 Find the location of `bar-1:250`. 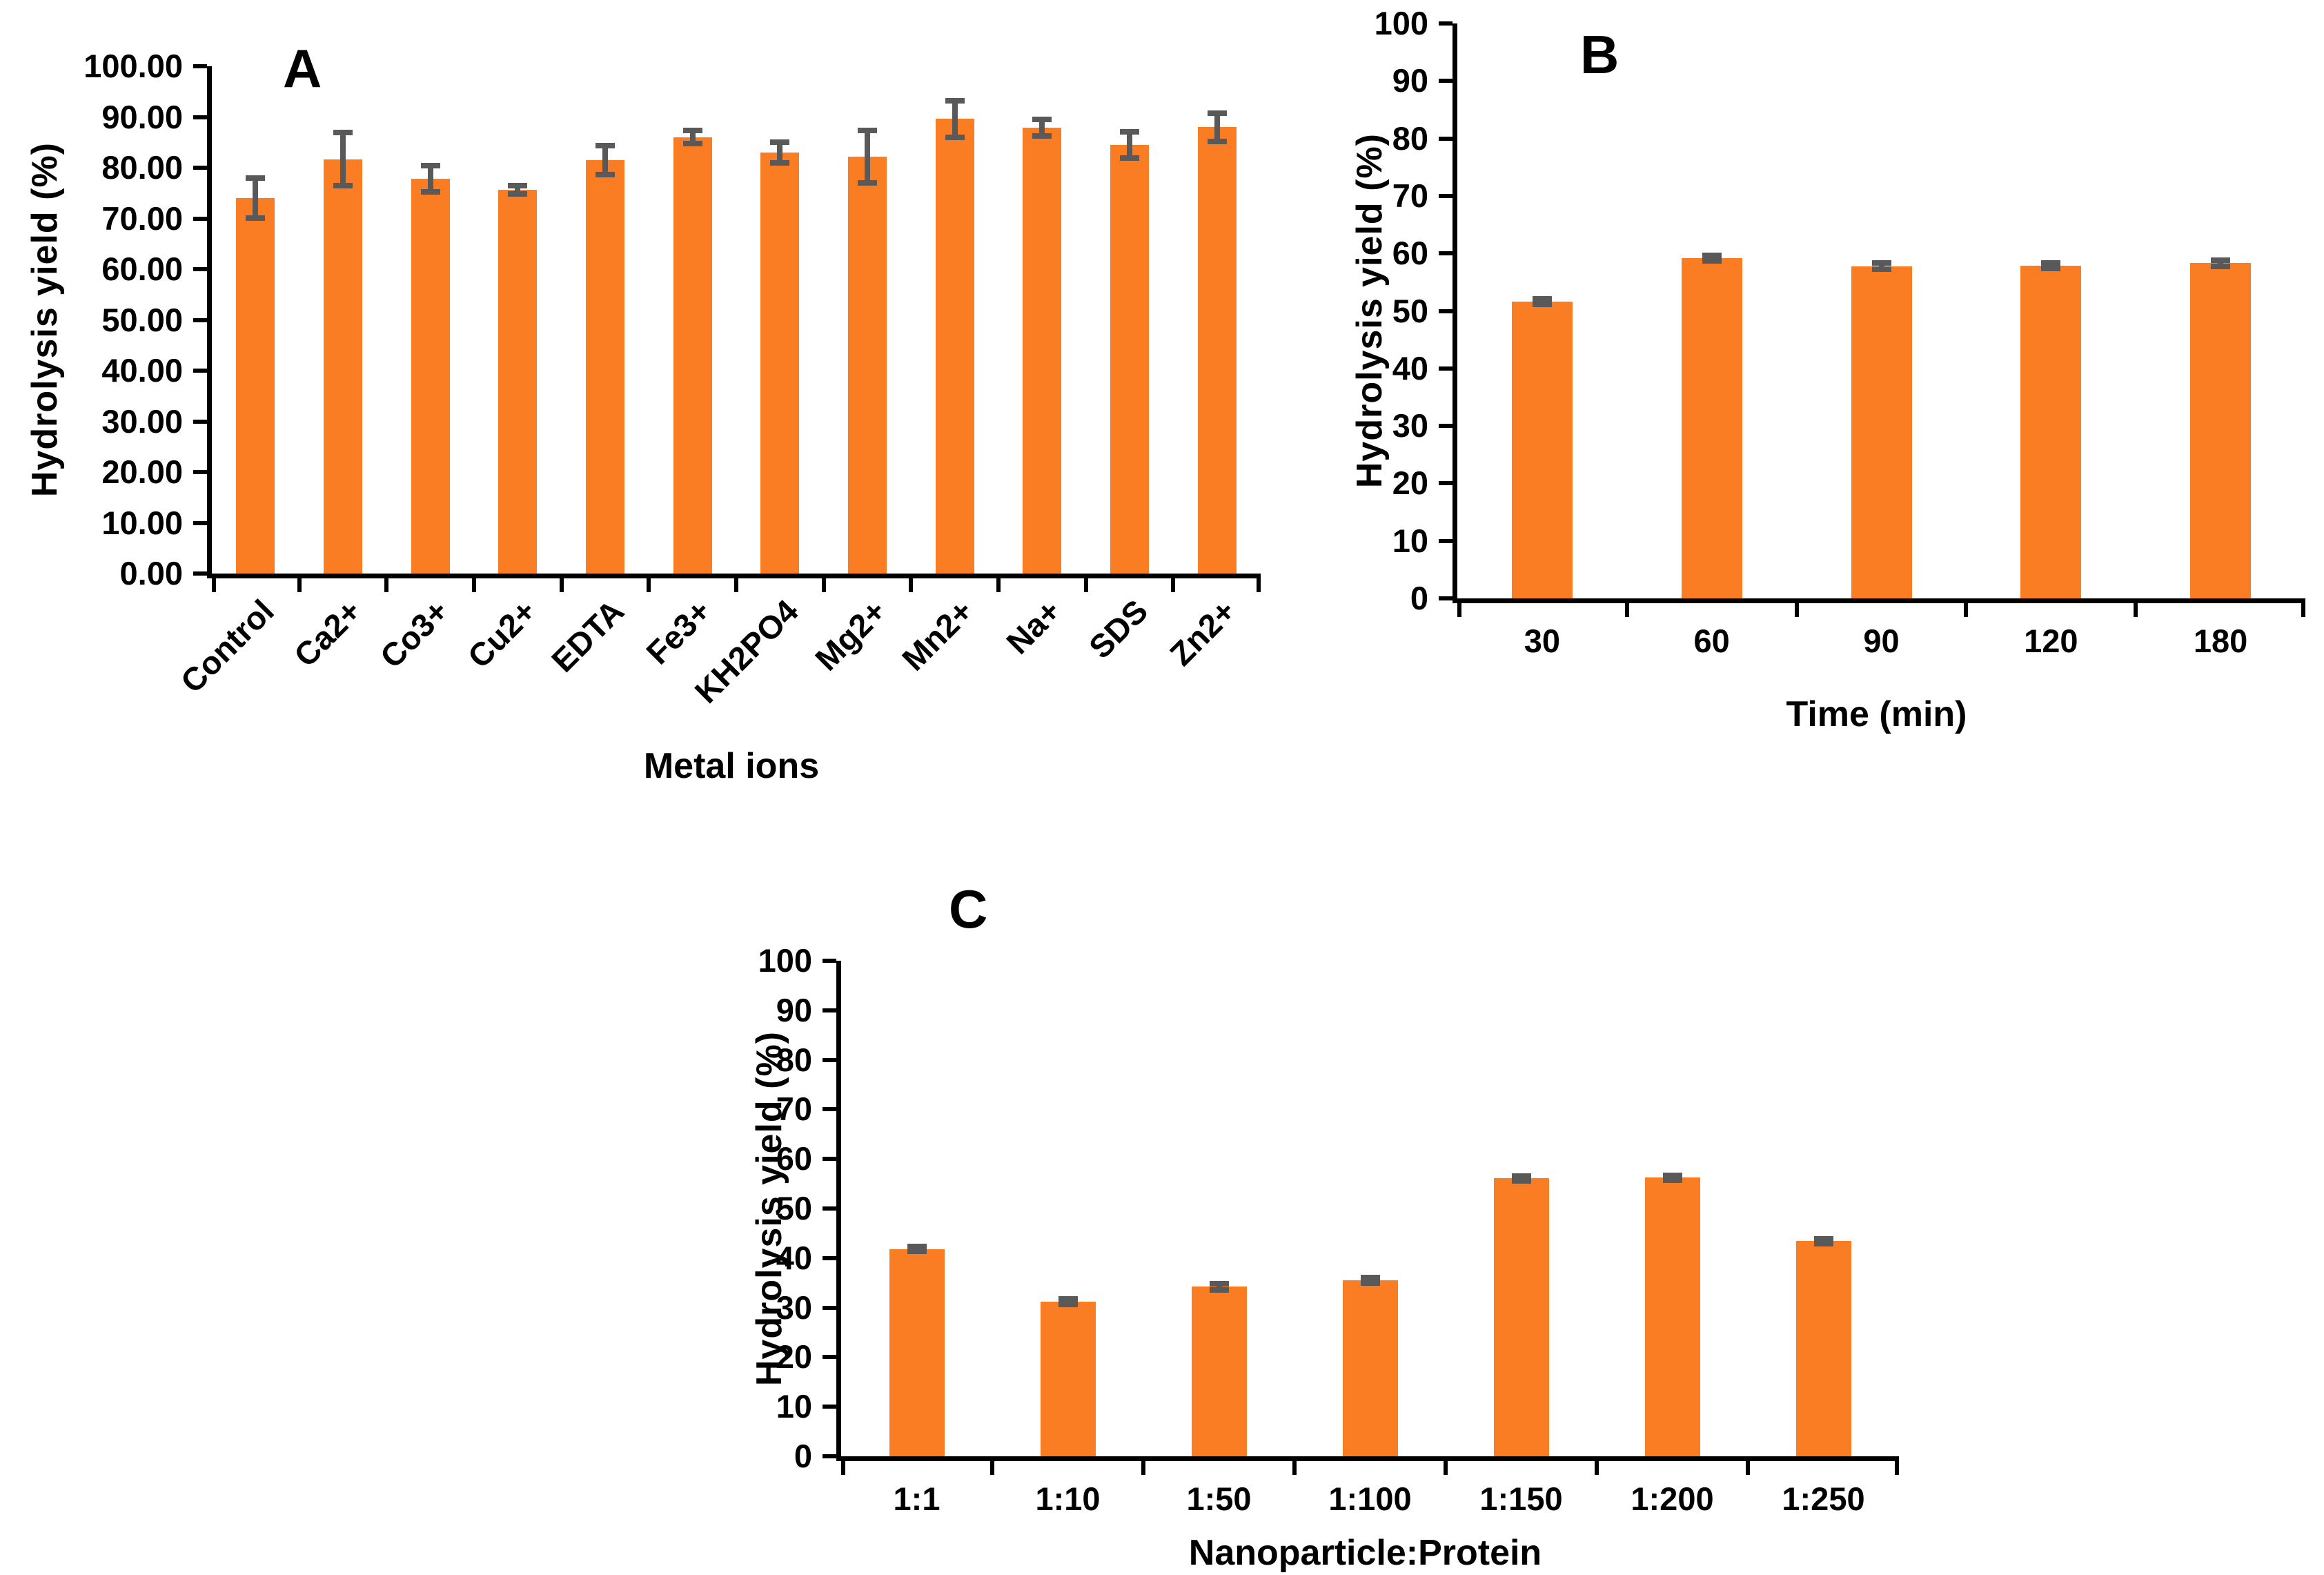

bar-1:250 is located at coordinates (1823, 1348).